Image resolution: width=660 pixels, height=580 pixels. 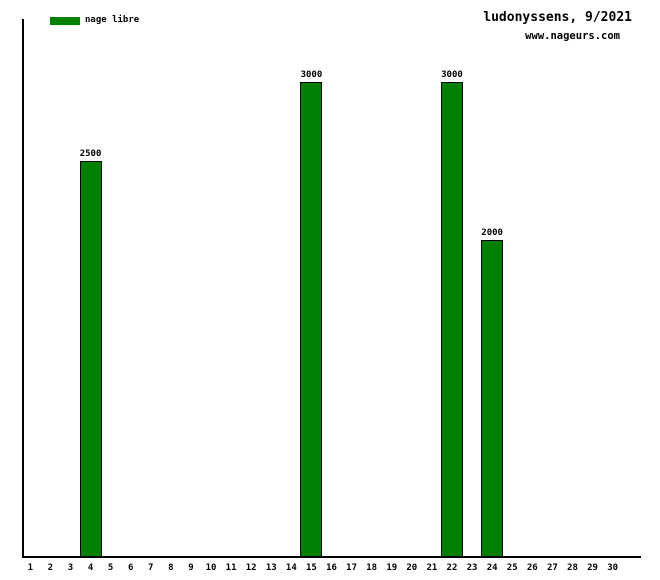 What do you see at coordinates (452, 568) in the screenshot?
I see `x-tick-label-22: 22` at bounding box center [452, 568].